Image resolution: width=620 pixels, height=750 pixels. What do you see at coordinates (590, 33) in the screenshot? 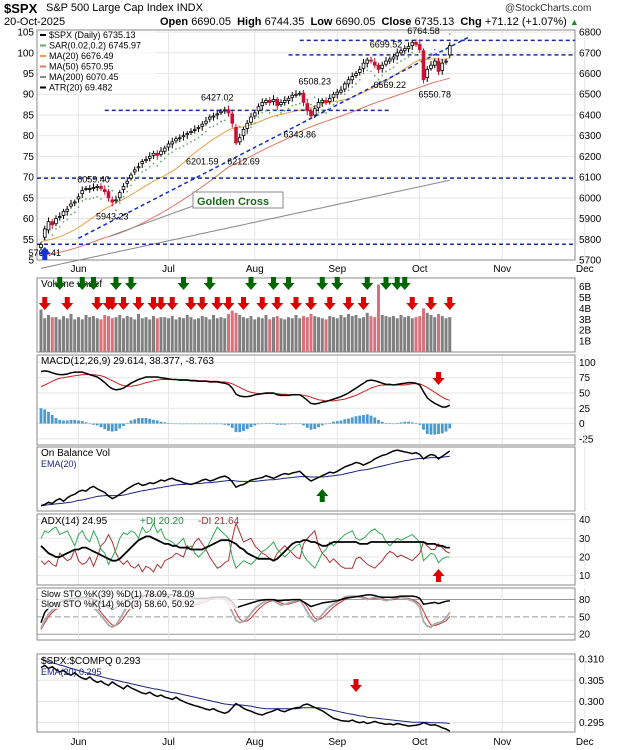
I see `price-y-tick-label: 6800` at bounding box center [590, 33].